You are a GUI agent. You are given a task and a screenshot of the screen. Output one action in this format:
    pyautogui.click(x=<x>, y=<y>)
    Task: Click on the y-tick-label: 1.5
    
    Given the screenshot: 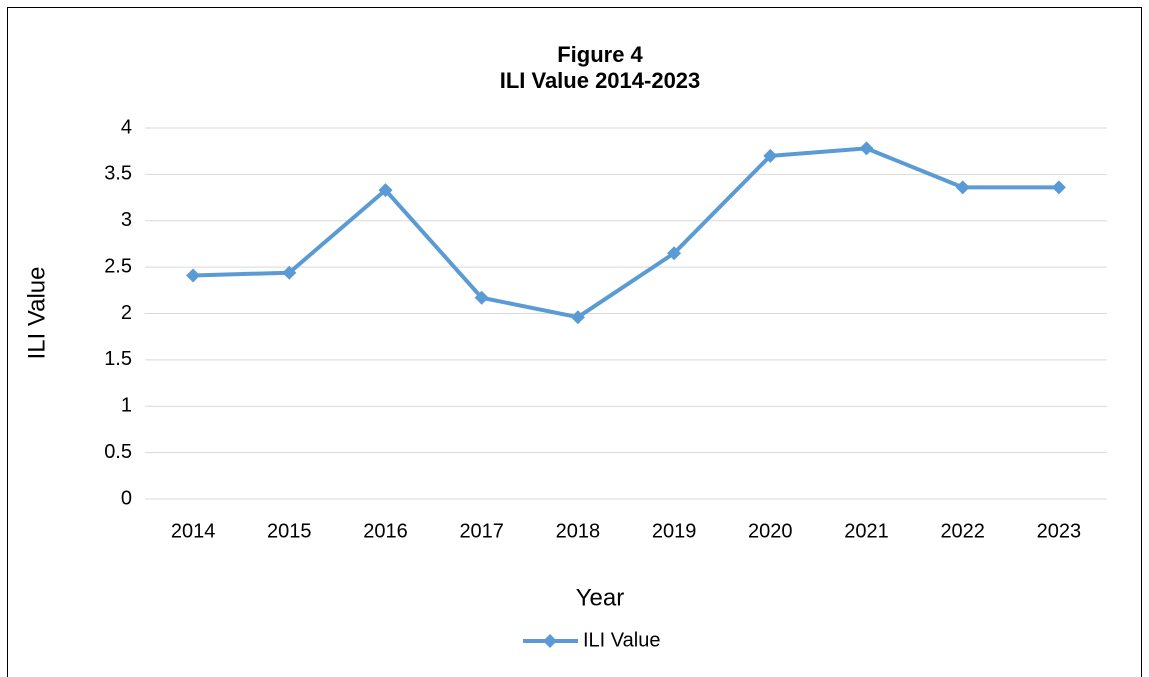 What is the action you would take?
    pyautogui.click(x=118, y=359)
    